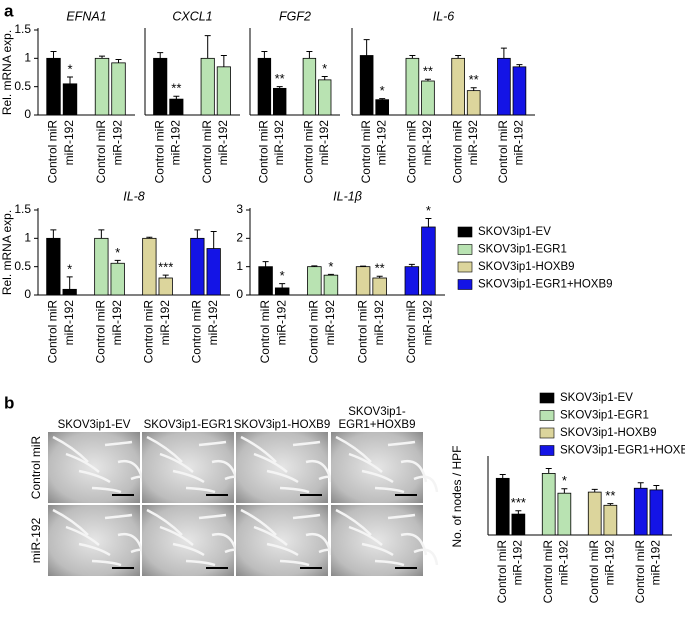 The image size is (685, 637). I want to click on legend-label: SKOV3ip1-EV, so click(514, 232).